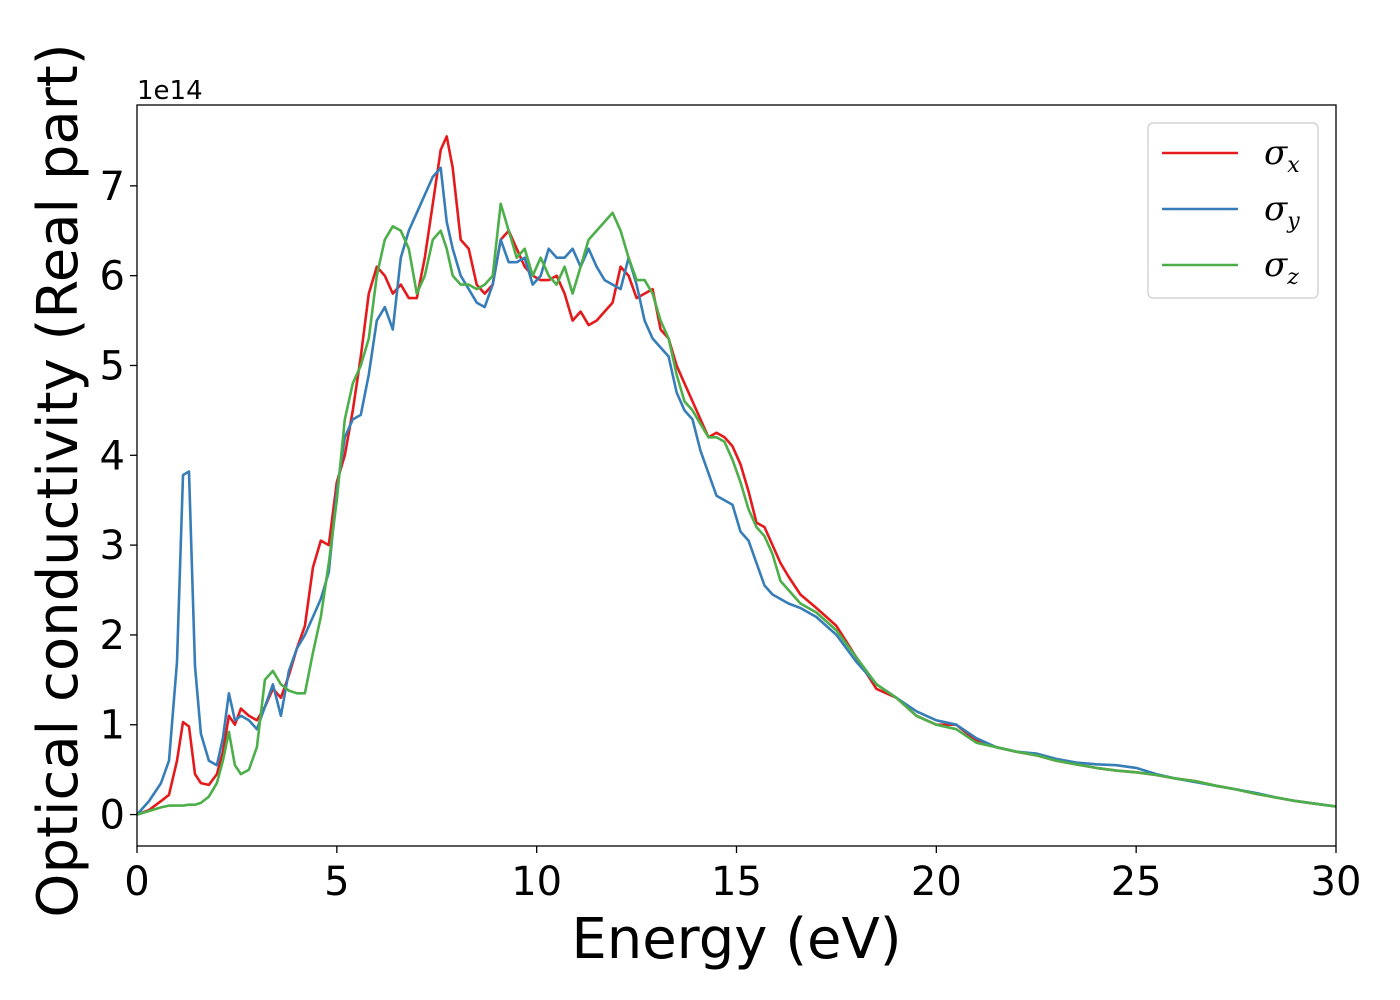 The image size is (1400, 1000). I want to click on y-offset-text: 1e14, so click(170, 91).